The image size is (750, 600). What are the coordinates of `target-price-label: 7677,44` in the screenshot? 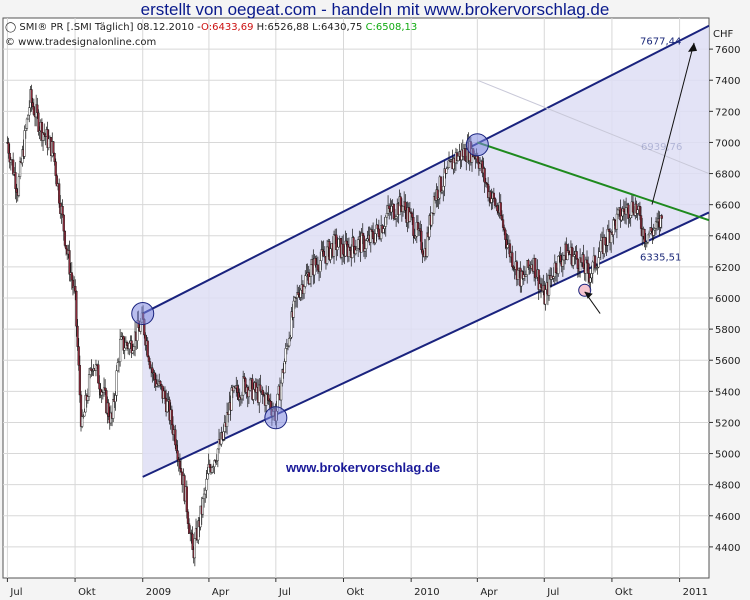 It's located at (660, 41).